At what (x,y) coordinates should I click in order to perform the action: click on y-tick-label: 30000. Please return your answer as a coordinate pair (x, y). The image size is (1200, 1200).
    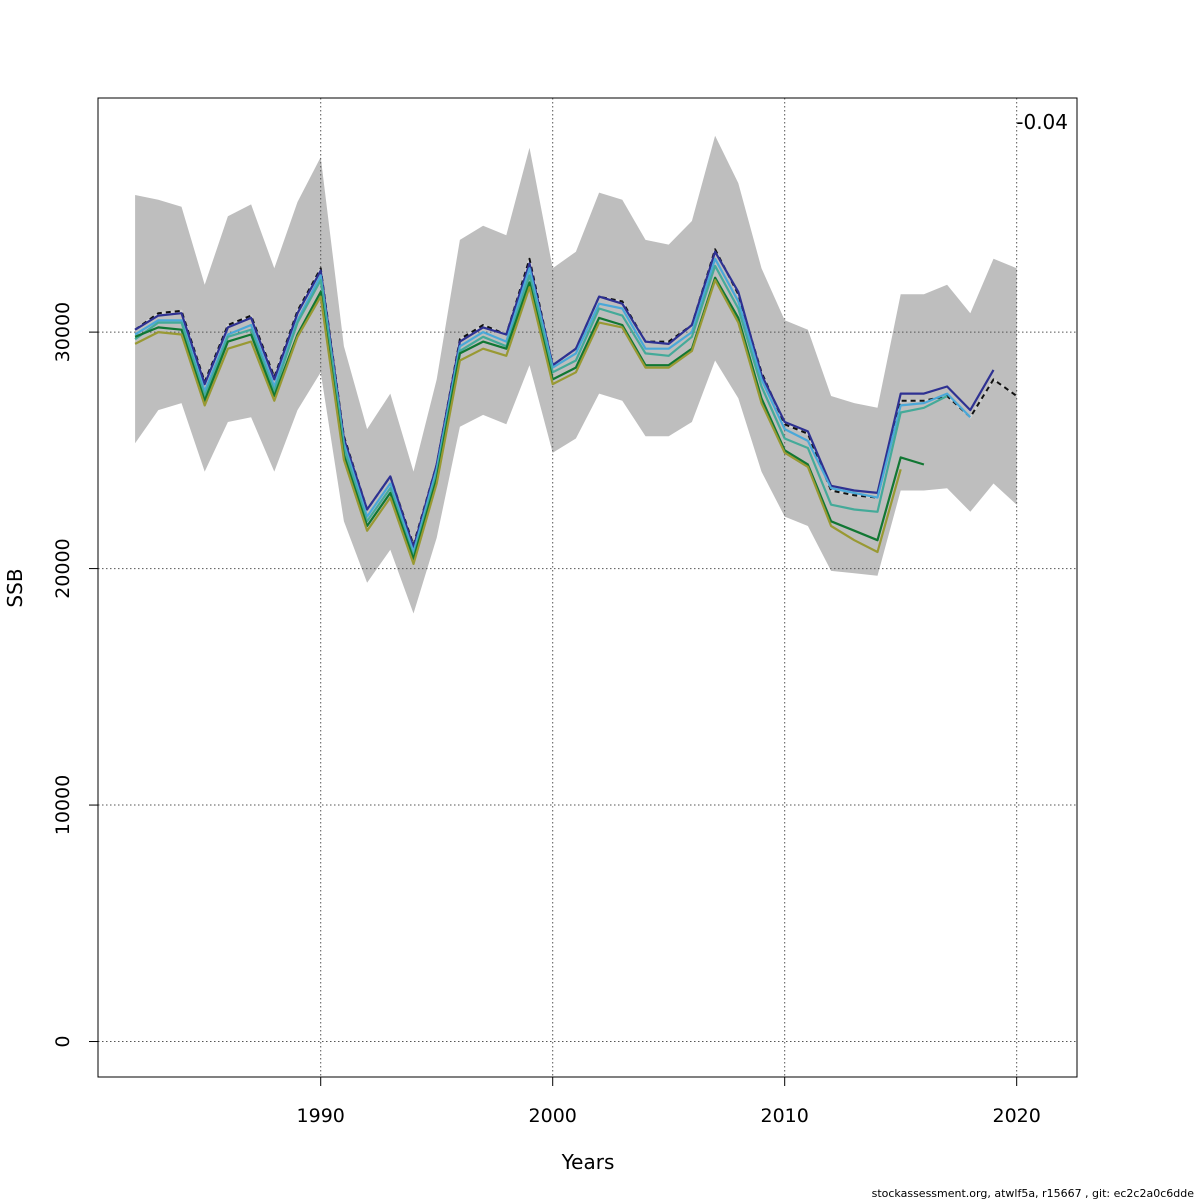
    Looking at the image, I should click on (63, 332).